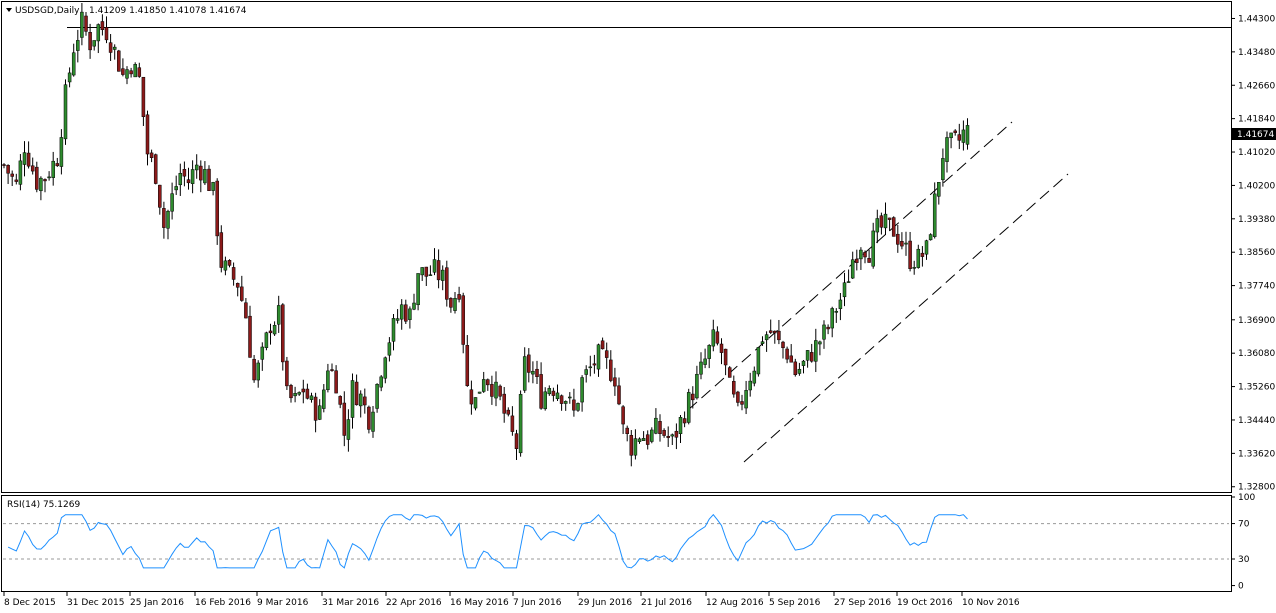  What do you see at coordinates (223, 603) in the screenshot?
I see `x-tick-label: 16 Feb 2016` at bounding box center [223, 603].